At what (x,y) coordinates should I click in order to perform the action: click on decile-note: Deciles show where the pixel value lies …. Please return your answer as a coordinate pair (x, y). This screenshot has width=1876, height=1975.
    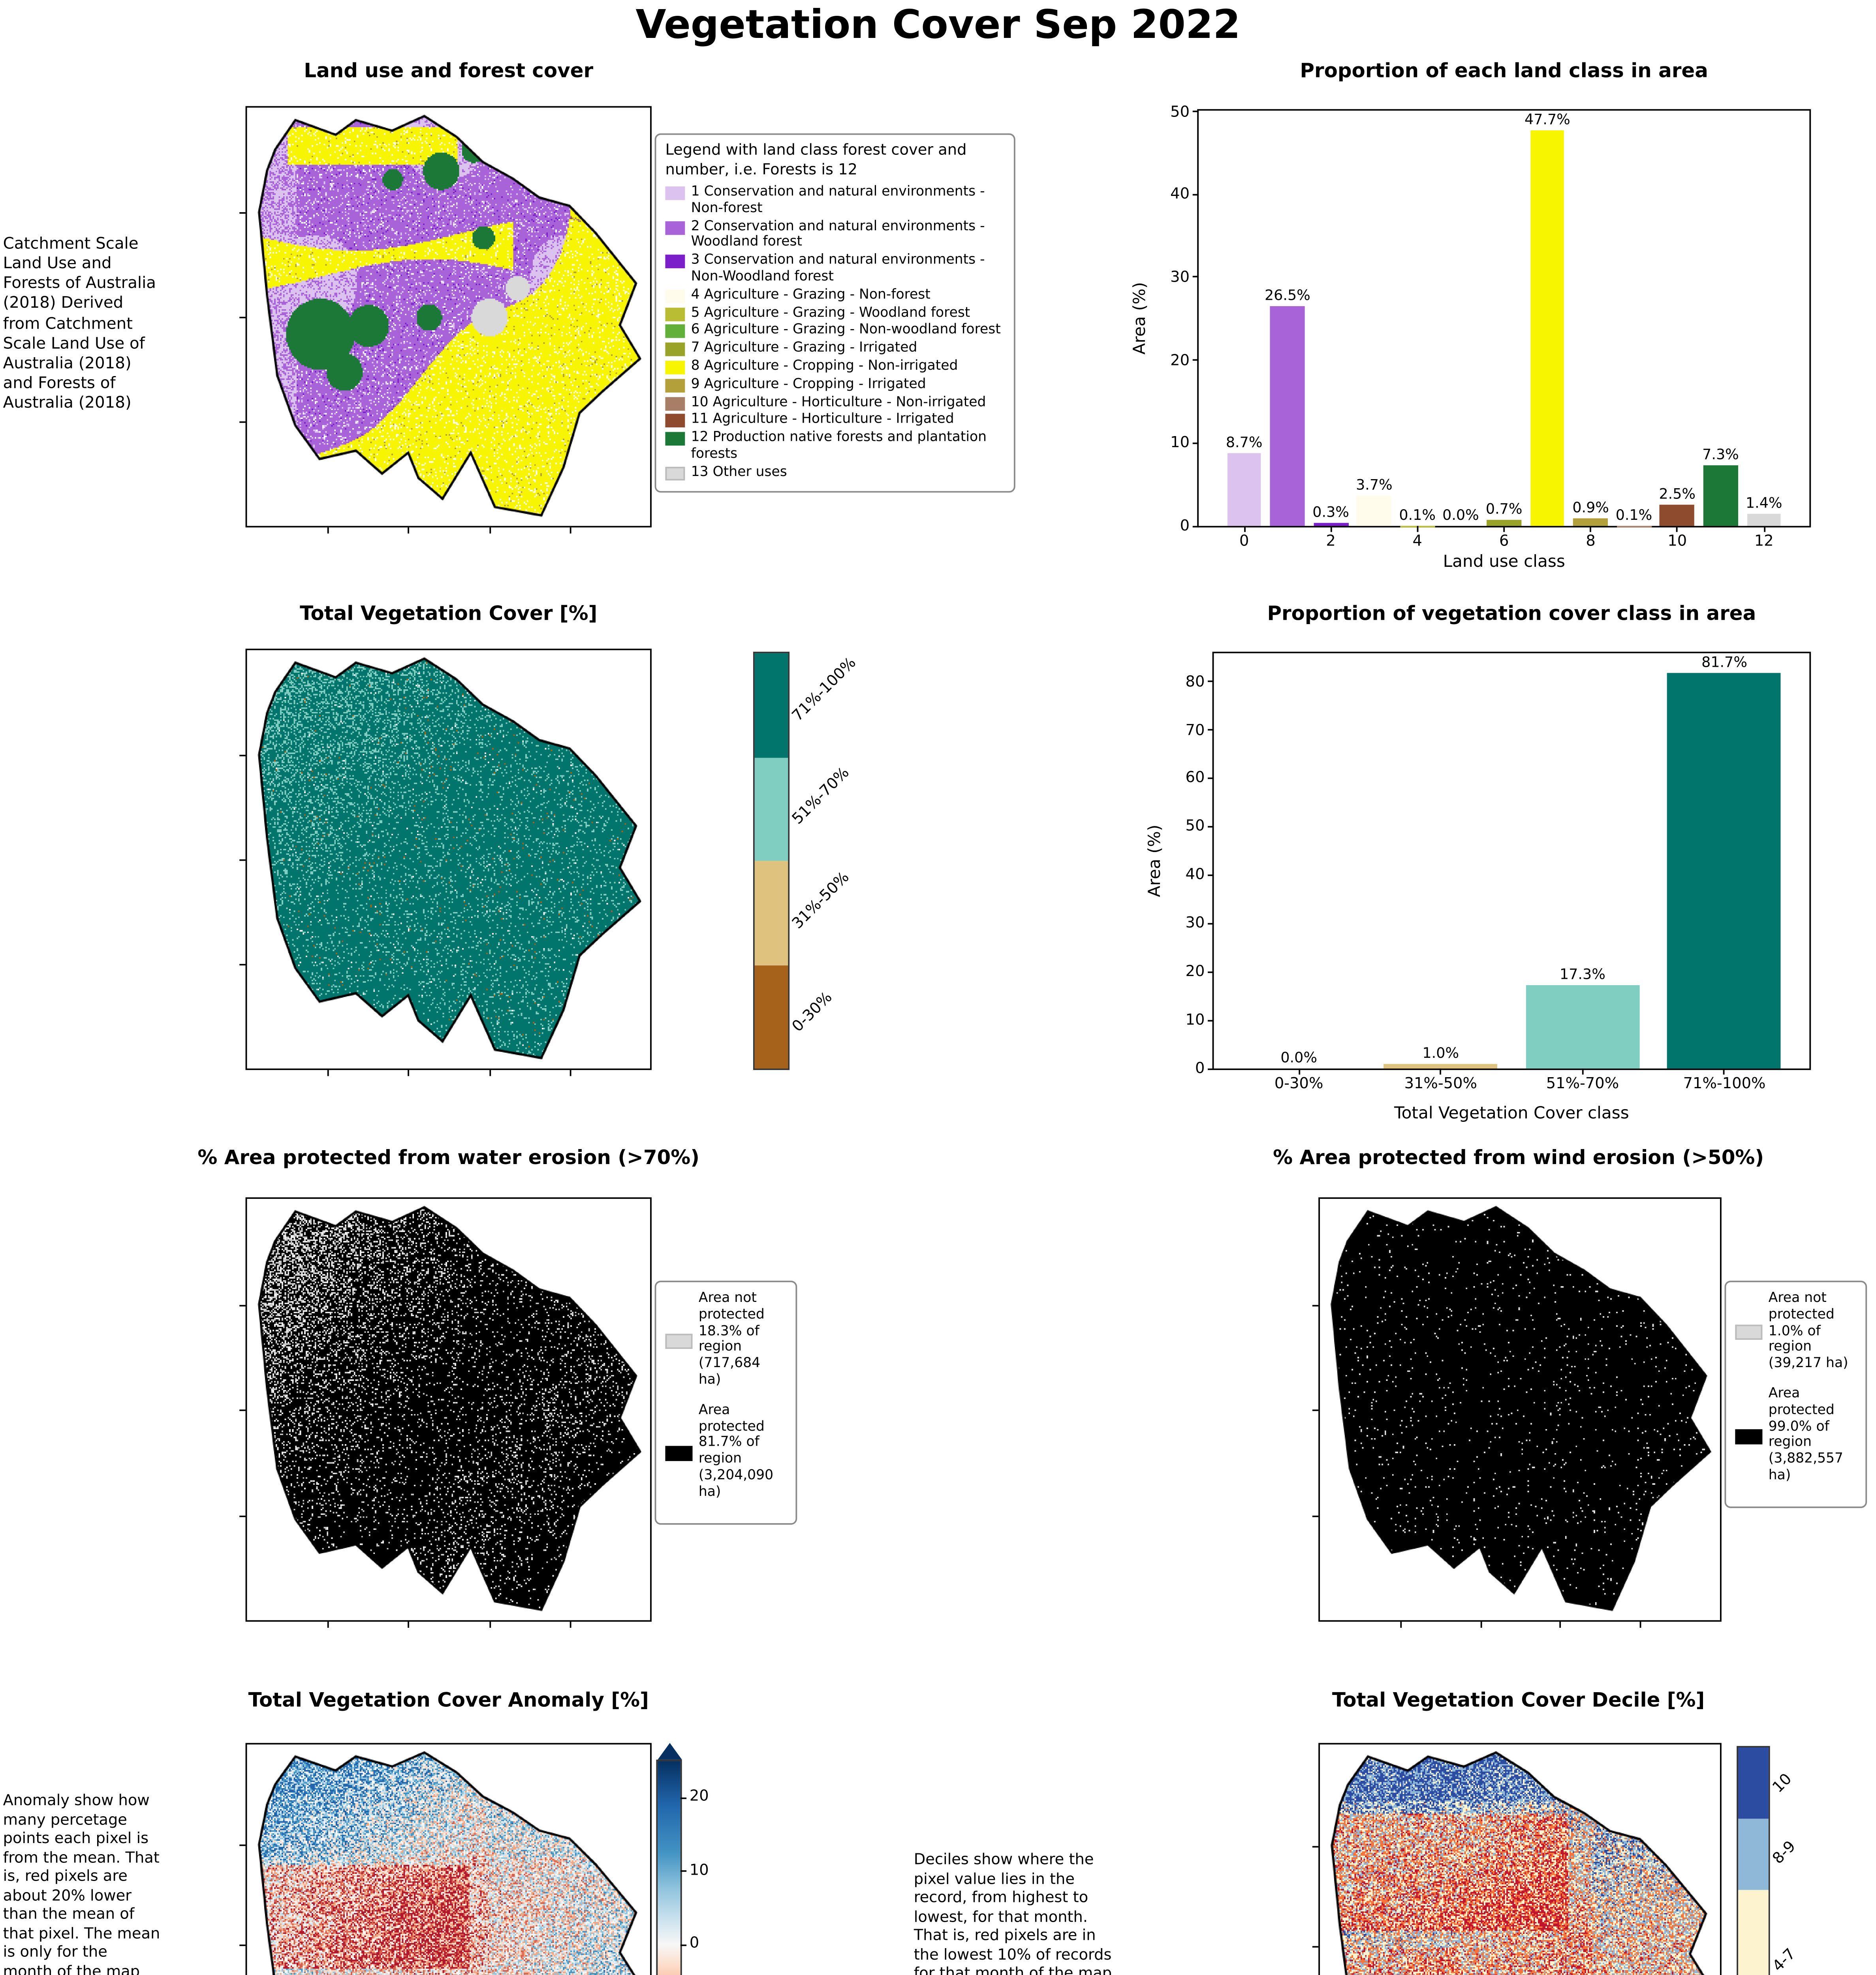
    Looking at the image, I should click on (1013, 1914).